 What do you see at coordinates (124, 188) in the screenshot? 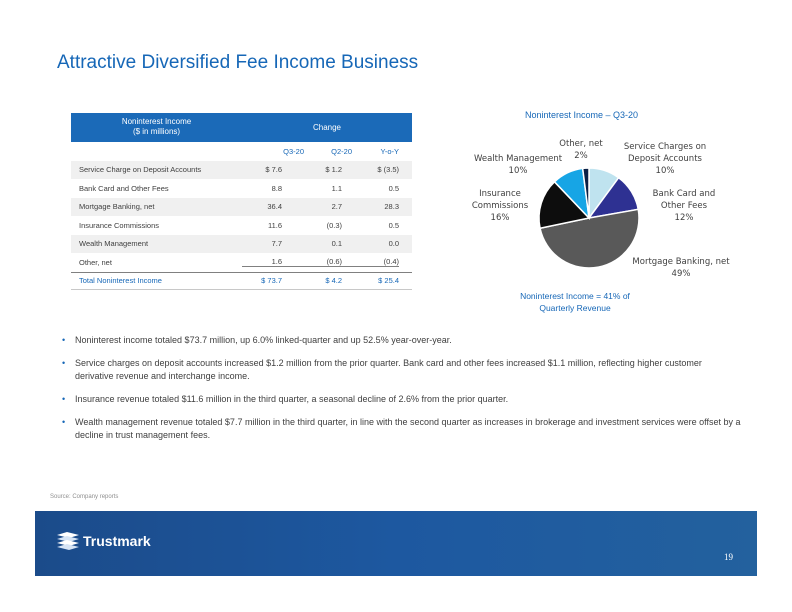
I see `row-label: Bank Card and Other Fees` at bounding box center [124, 188].